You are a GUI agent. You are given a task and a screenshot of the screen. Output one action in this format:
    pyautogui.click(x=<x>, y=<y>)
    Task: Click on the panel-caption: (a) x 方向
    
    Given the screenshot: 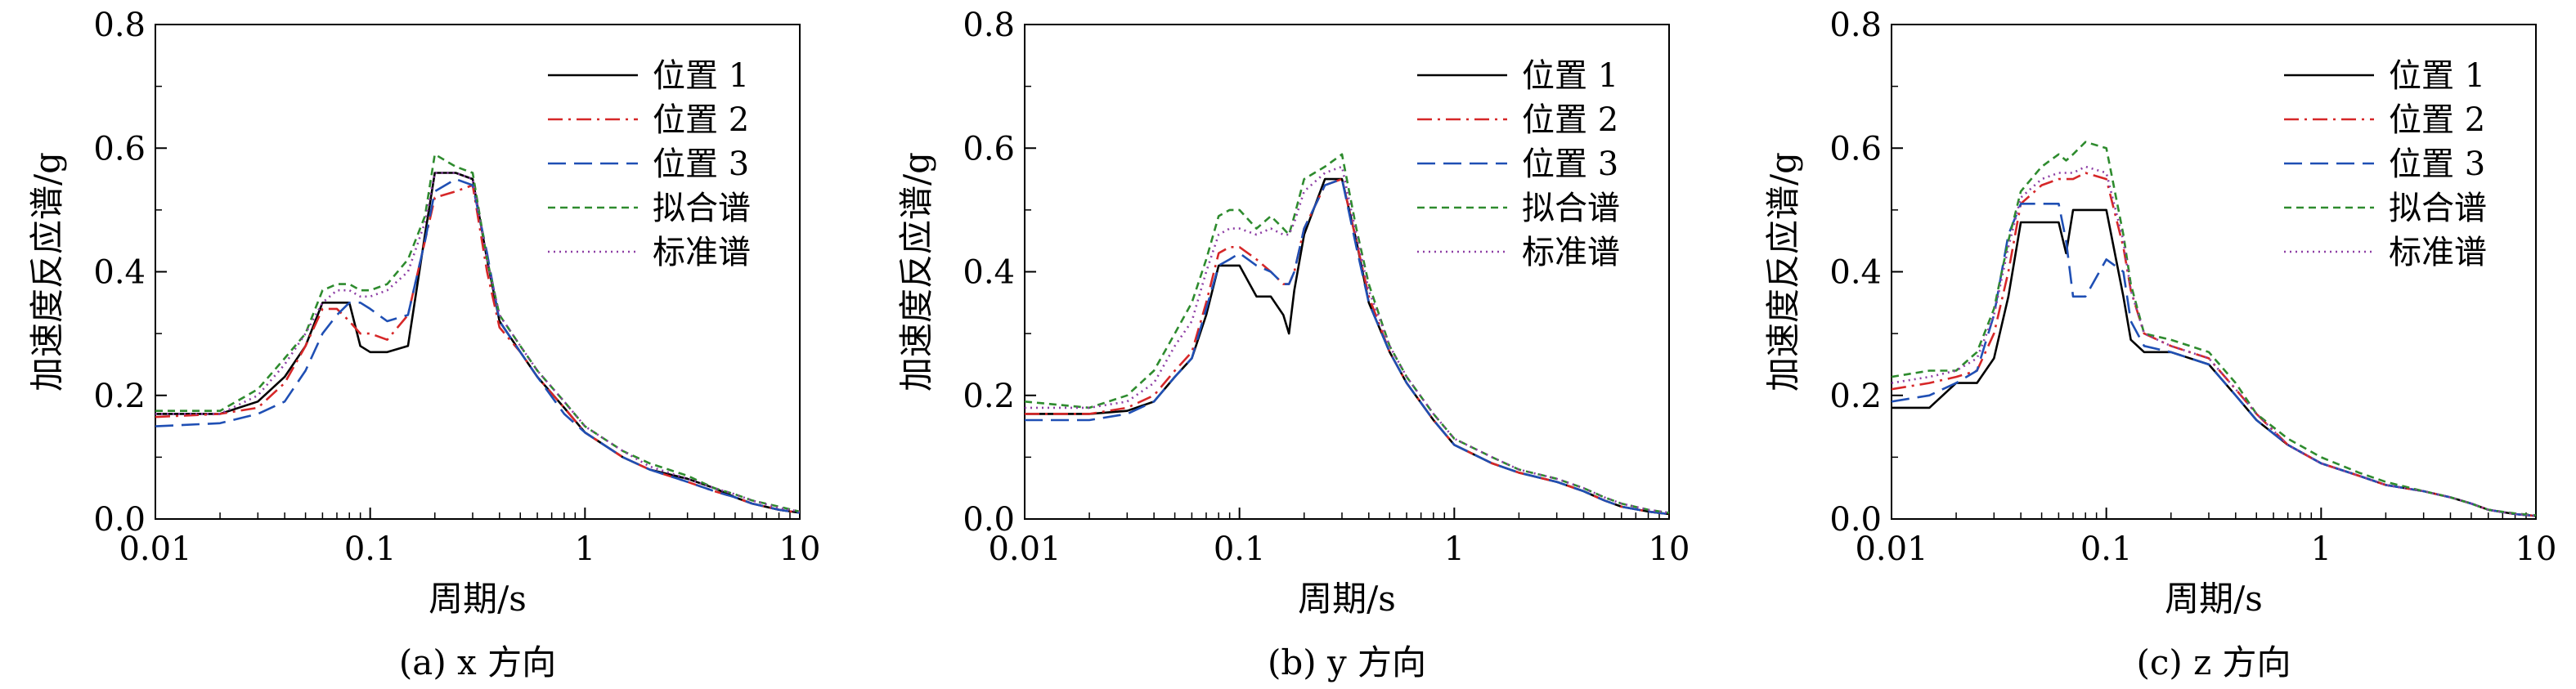 What is the action you would take?
    pyautogui.click(x=477, y=662)
    